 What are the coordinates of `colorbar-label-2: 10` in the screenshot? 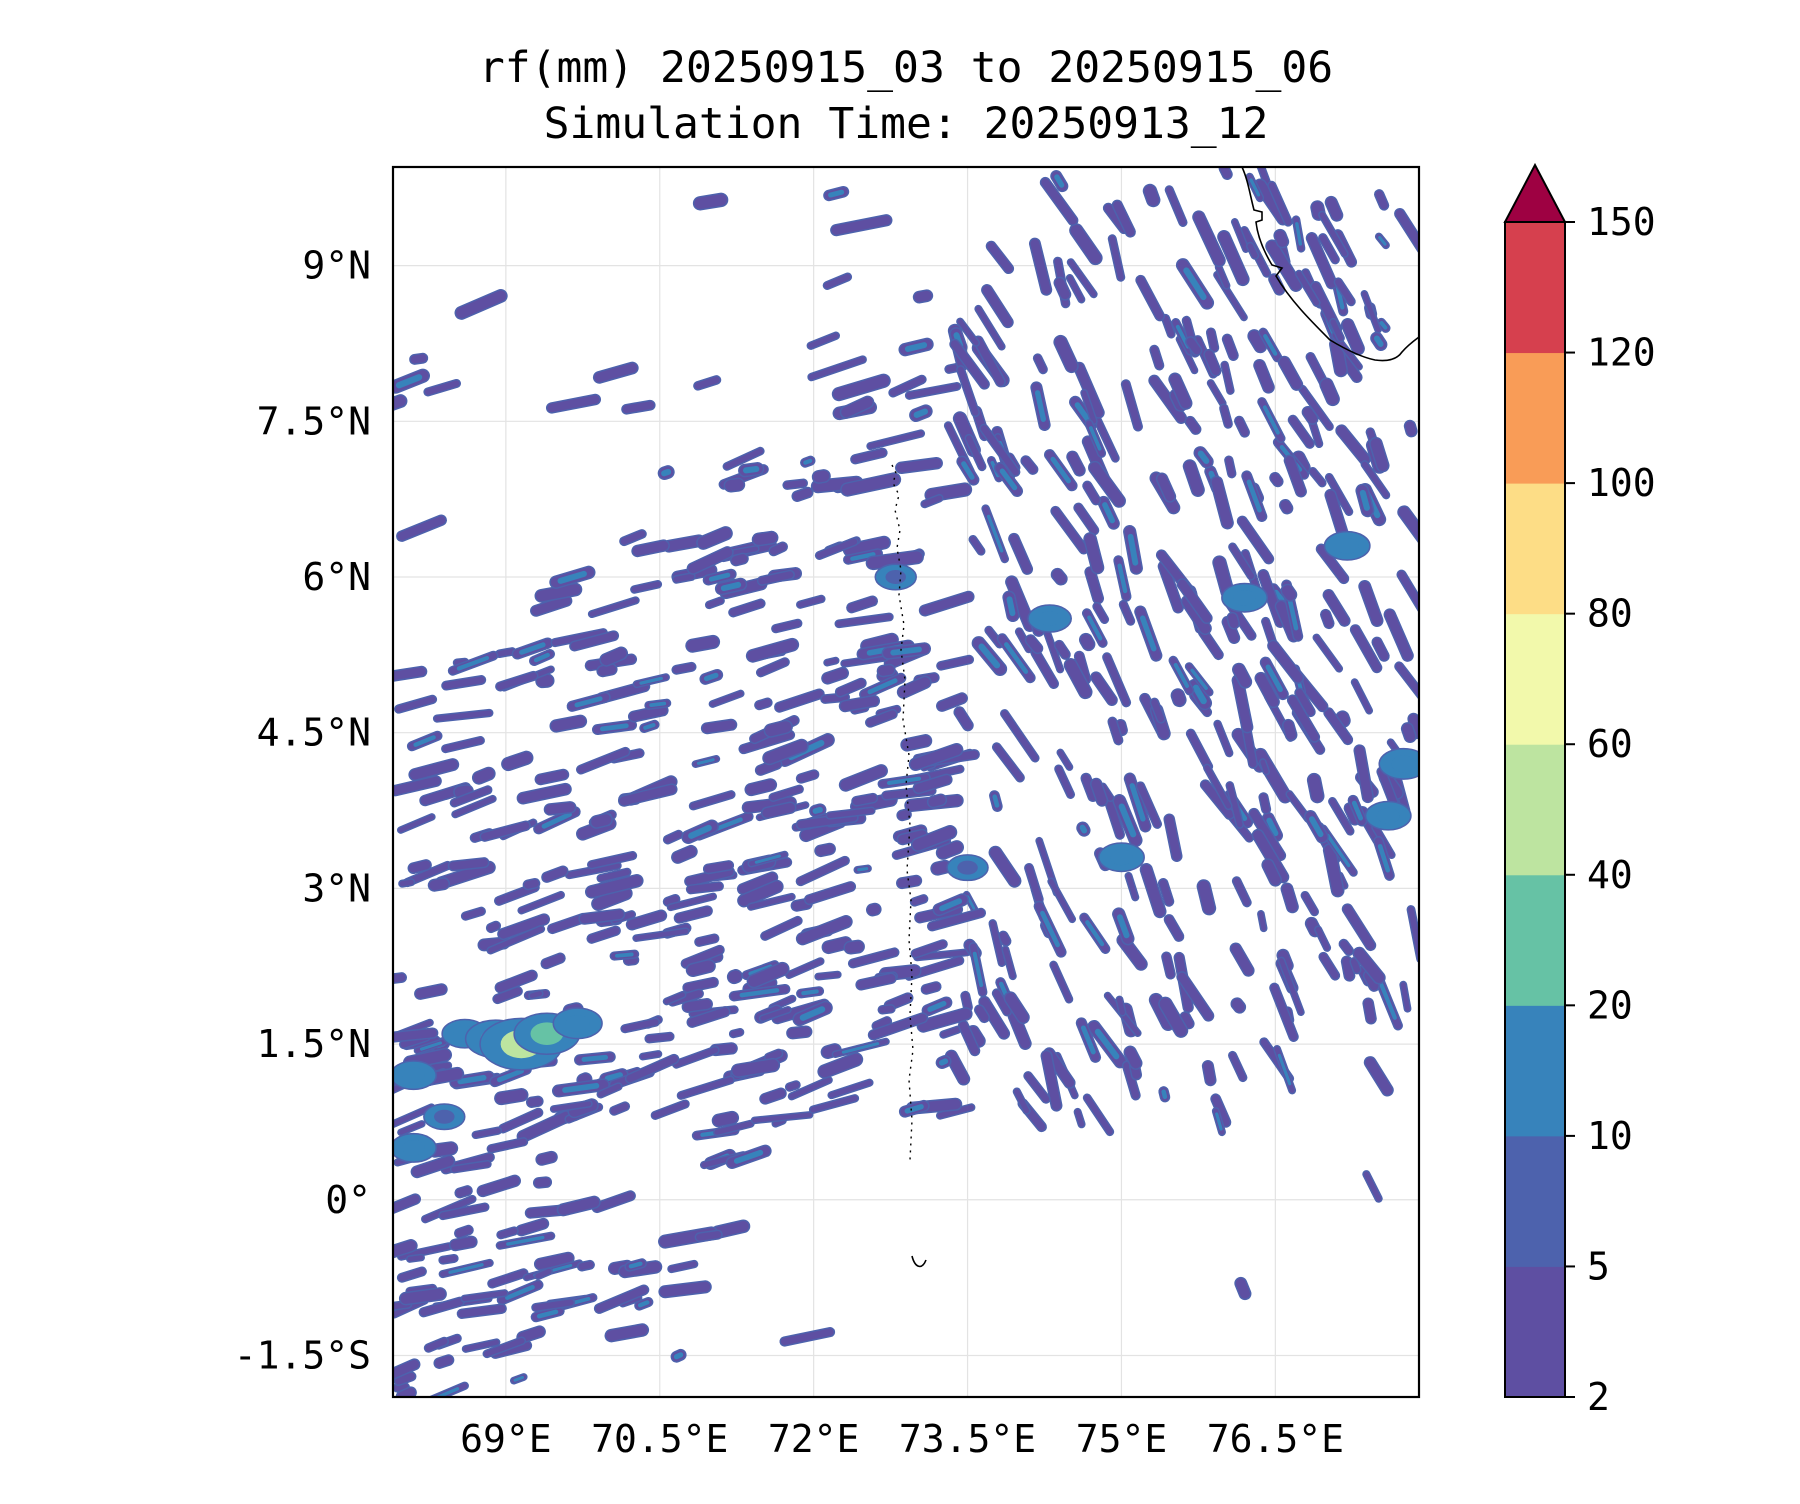 It's located at (1610, 1136).